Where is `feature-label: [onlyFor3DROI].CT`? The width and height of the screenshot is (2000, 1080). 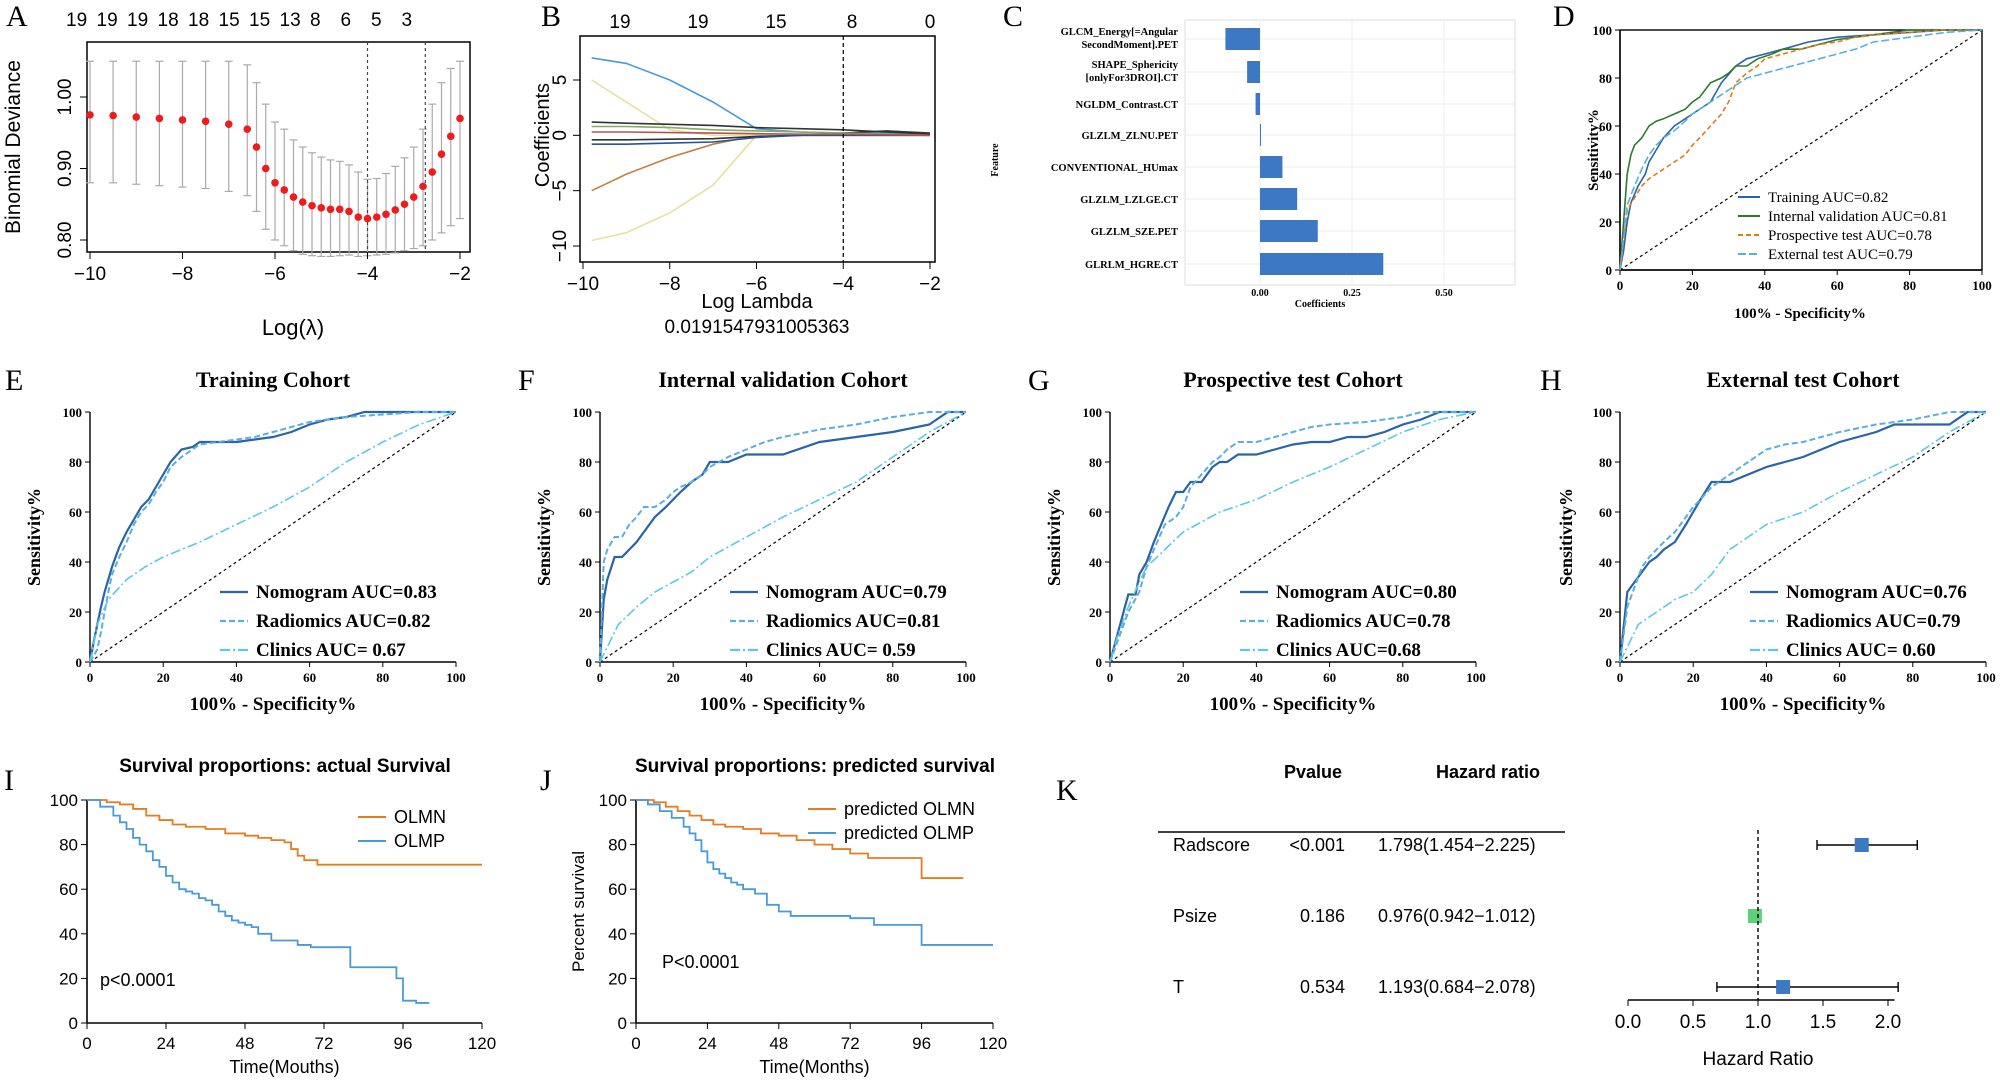 feature-label: [onlyFor3DROI].CT is located at coordinates (1132, 78).